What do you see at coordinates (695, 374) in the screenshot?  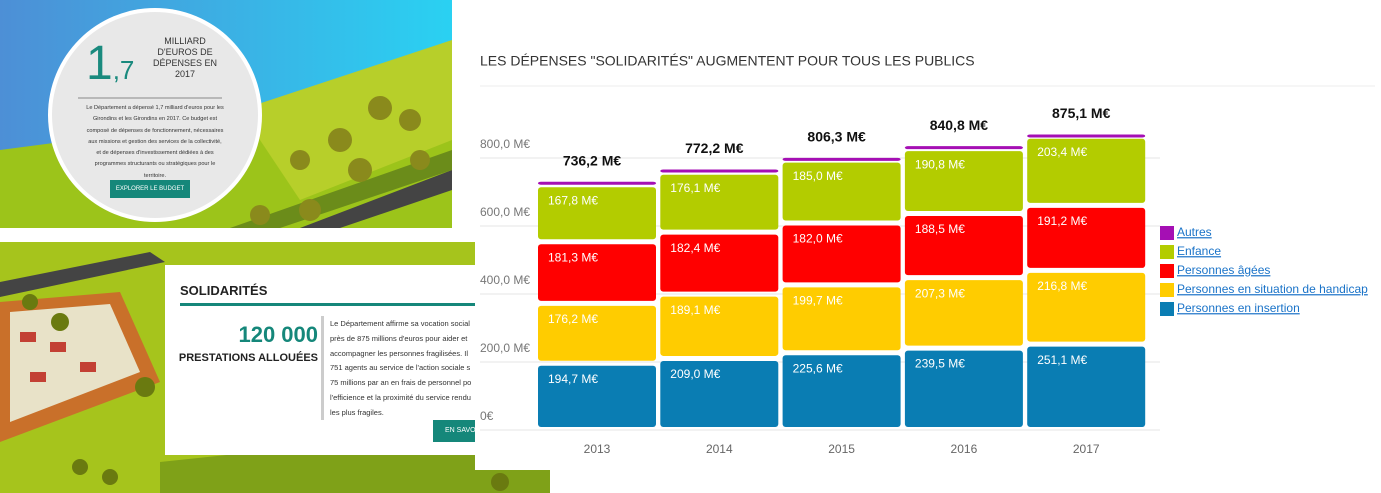 I see `value-label: 209,0 M€` at bounding box center [695, 374].